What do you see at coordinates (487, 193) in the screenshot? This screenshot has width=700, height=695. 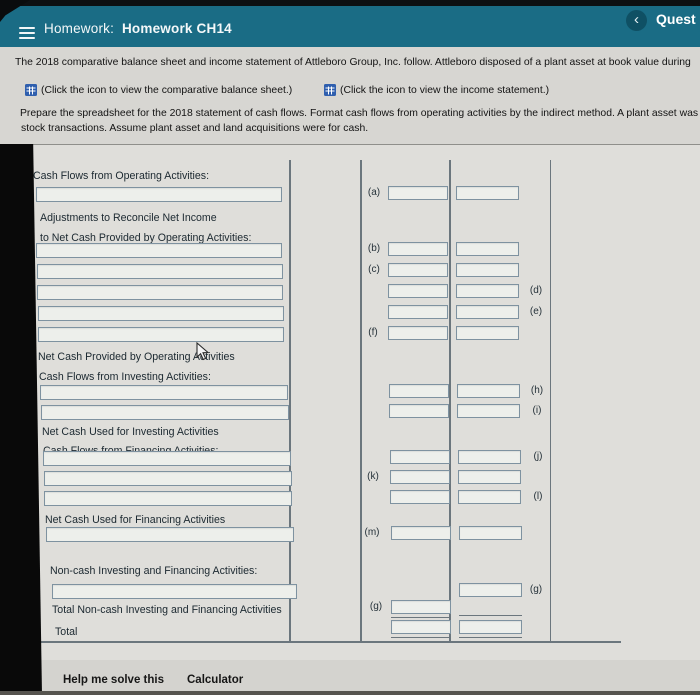 I see `amount2-input-row-a` at bounding box center [487, 193].